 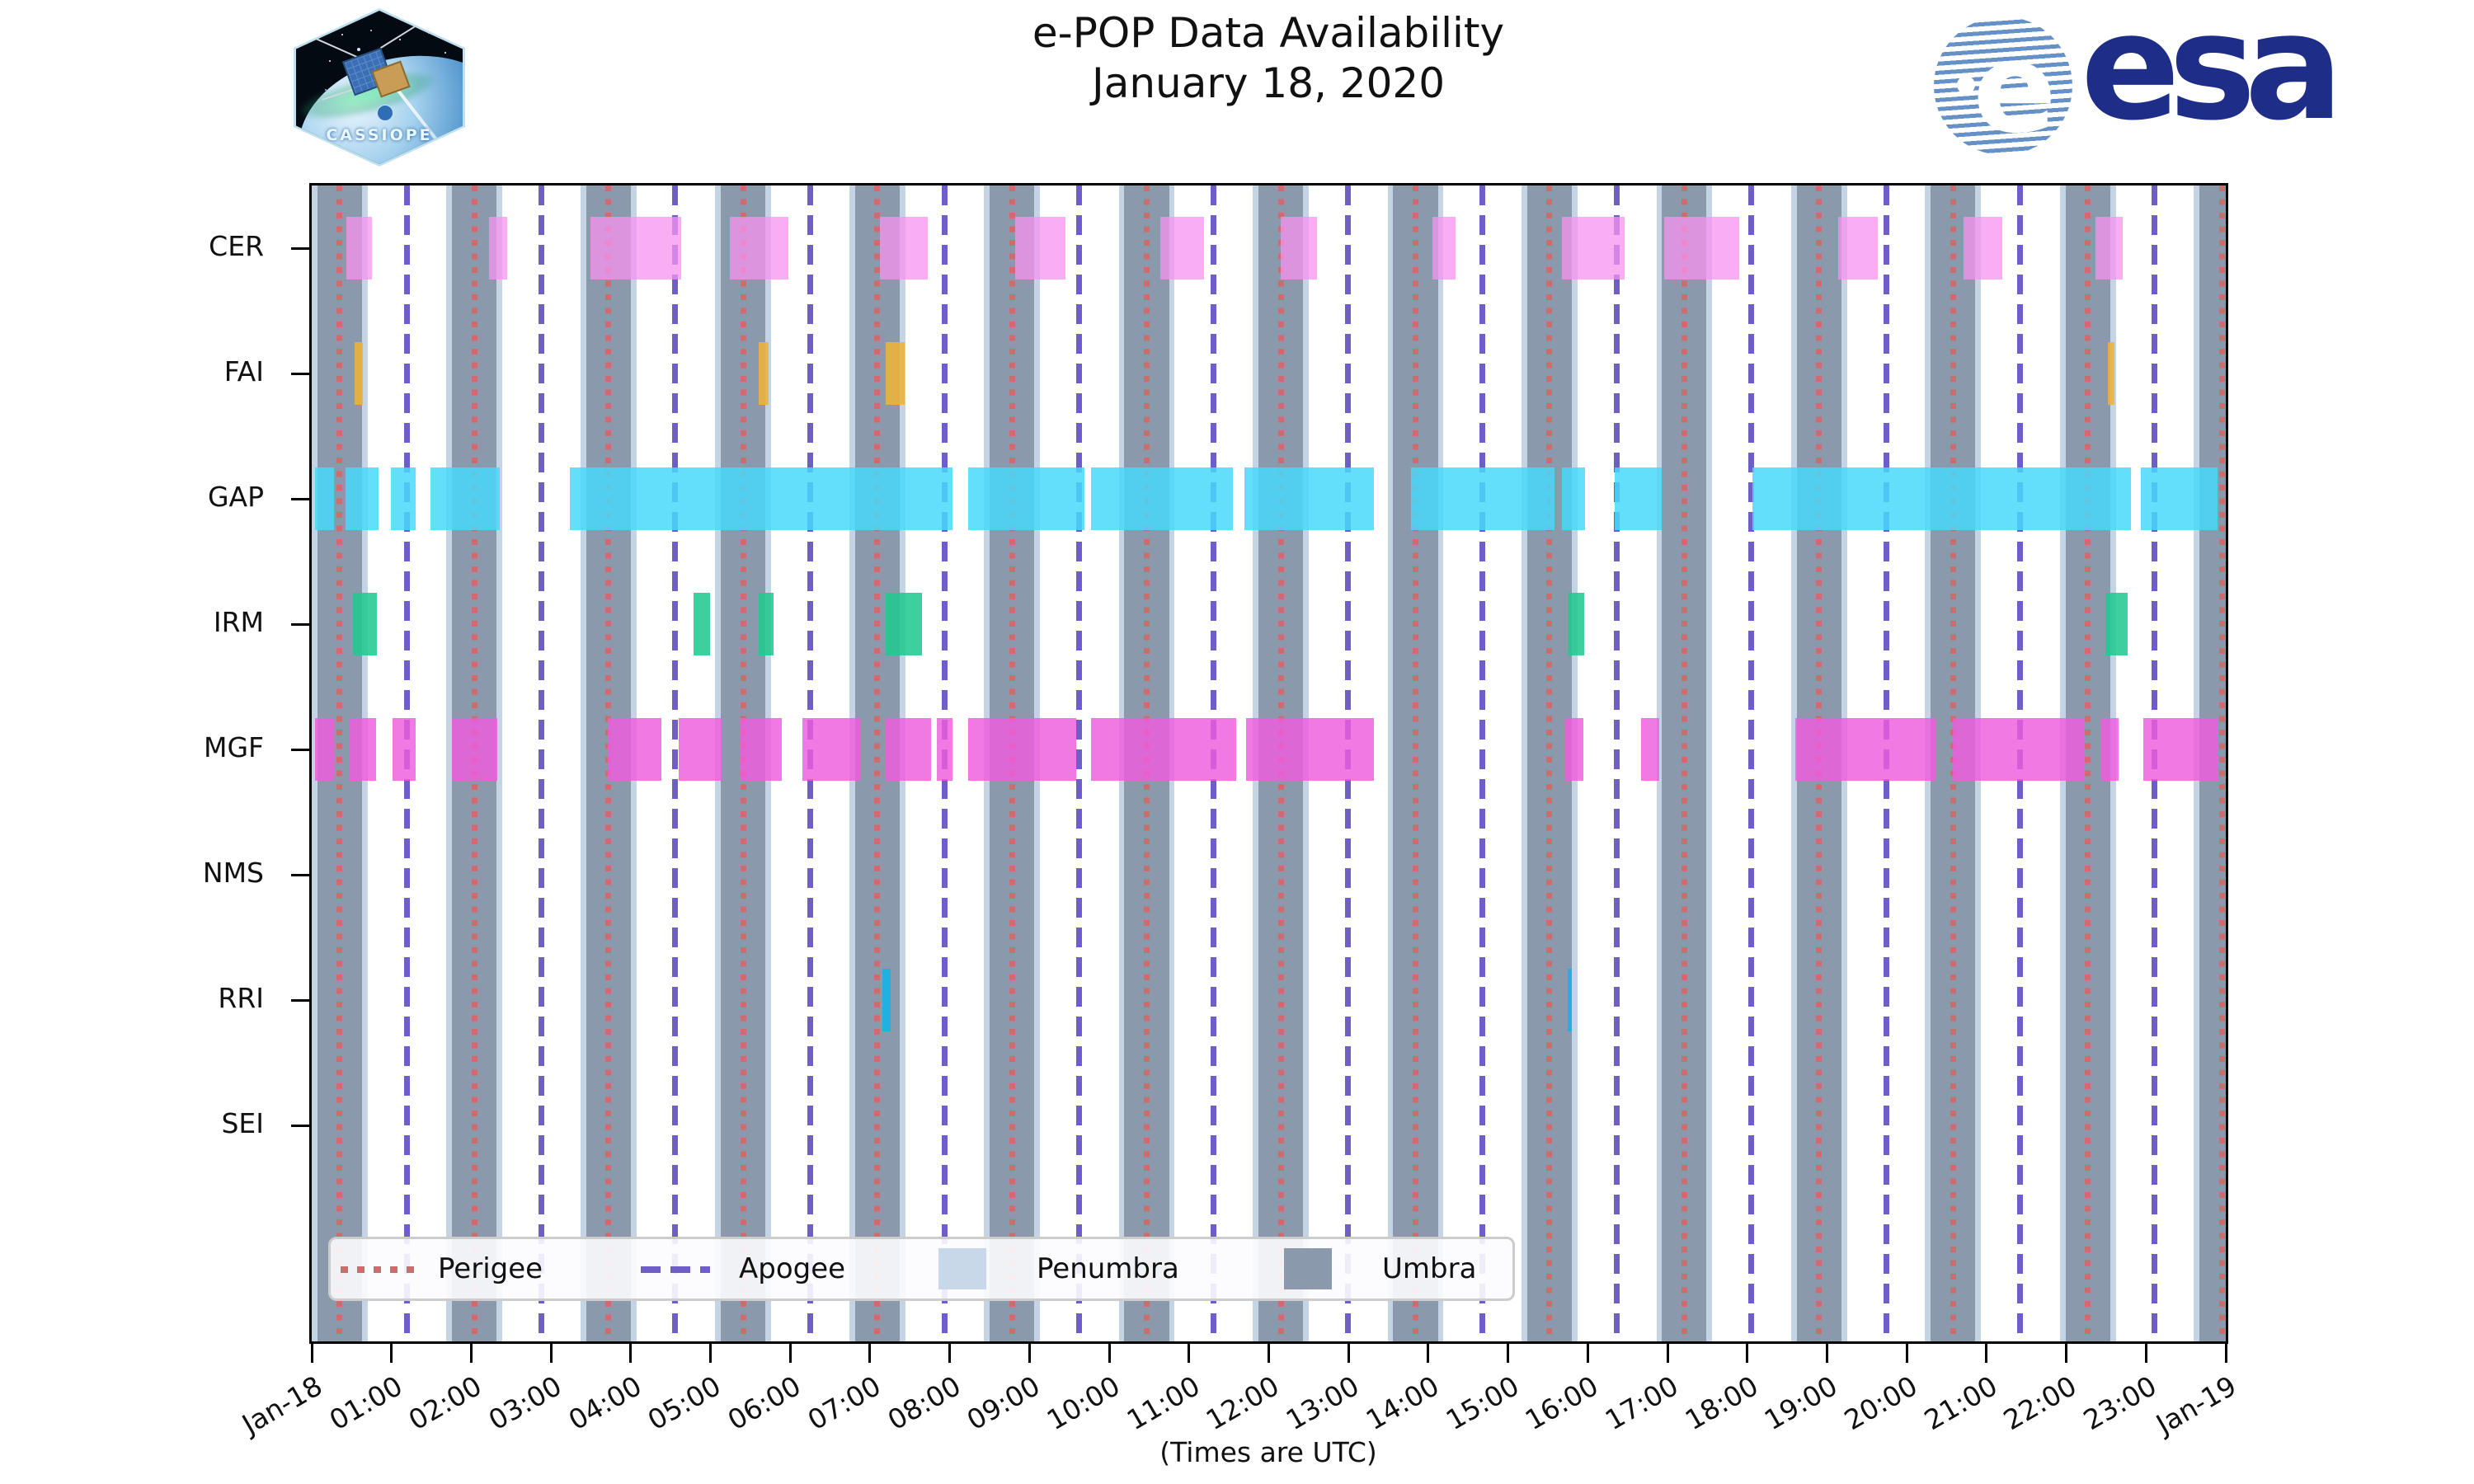 I want to click on cassiope-label: CASSIOPE, so click(x=379, y=135).